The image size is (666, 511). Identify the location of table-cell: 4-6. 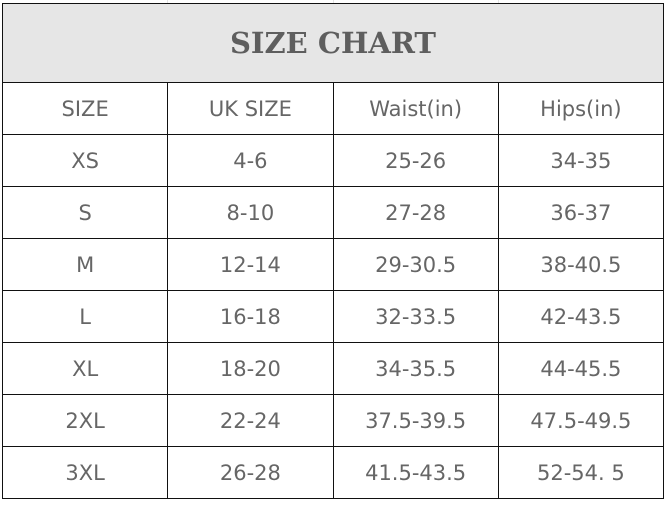
(250, 160).